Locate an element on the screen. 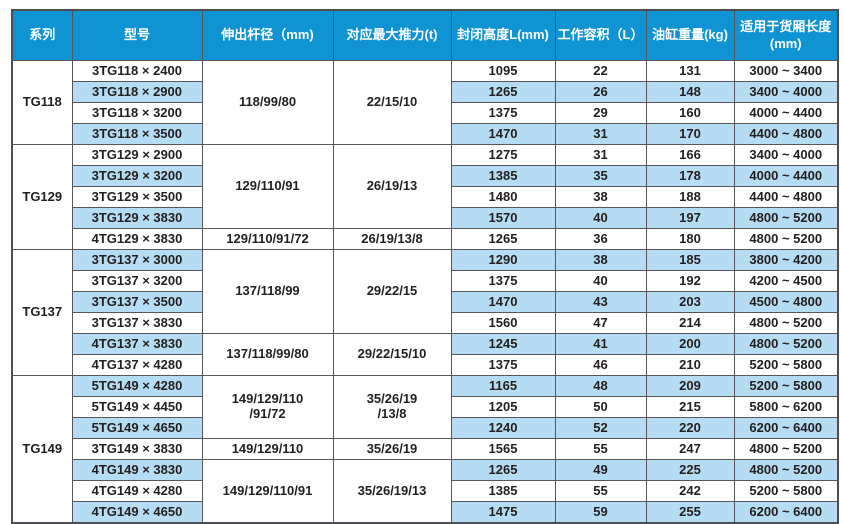  rod-diameter-cell: 118/99/80 is located at coordinates (267, 102).